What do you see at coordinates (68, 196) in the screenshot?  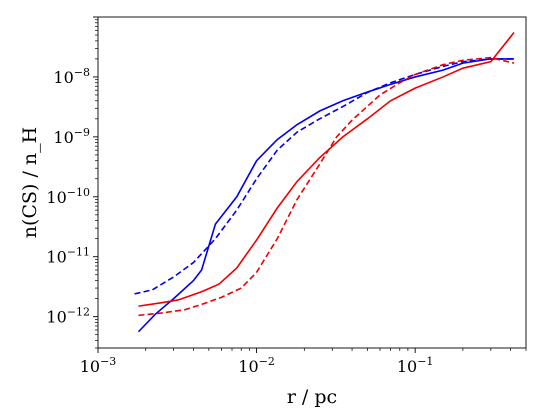 I see `y-tick-label: 10⁻¹⁰` at bounding box center [68, 196].